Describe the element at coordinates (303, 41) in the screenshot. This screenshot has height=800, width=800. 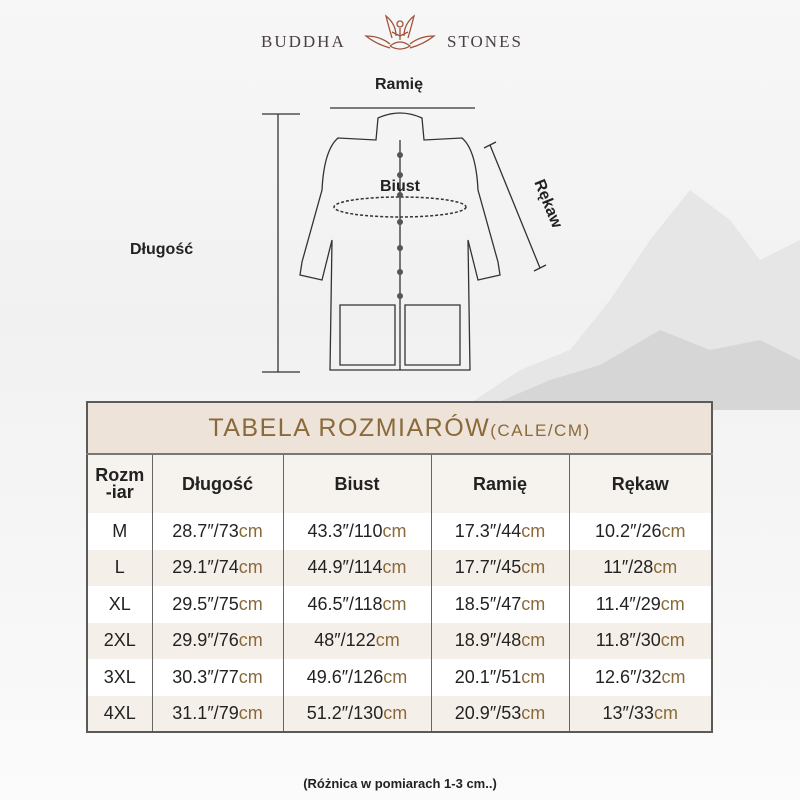
I see `brand-left: BUDDHA` at that location.